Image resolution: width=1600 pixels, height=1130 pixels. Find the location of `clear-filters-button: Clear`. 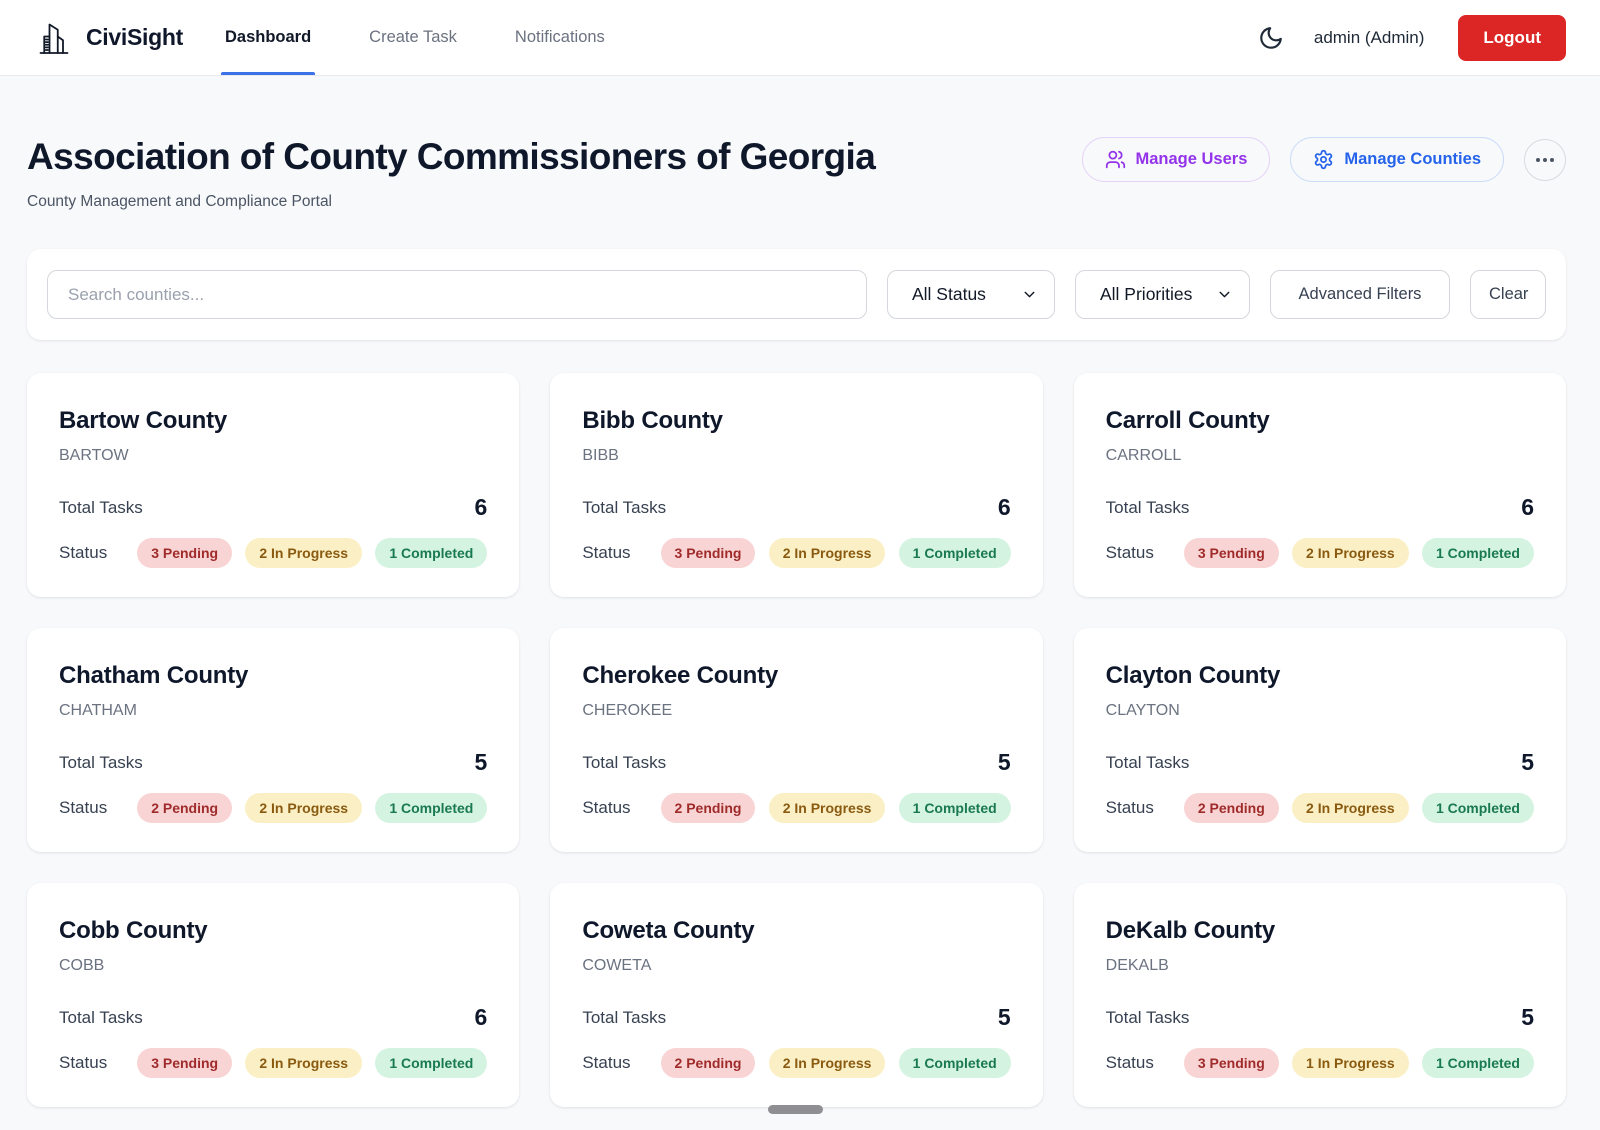

clear-filters-button: Clear is located at coordinates (1508, 294).